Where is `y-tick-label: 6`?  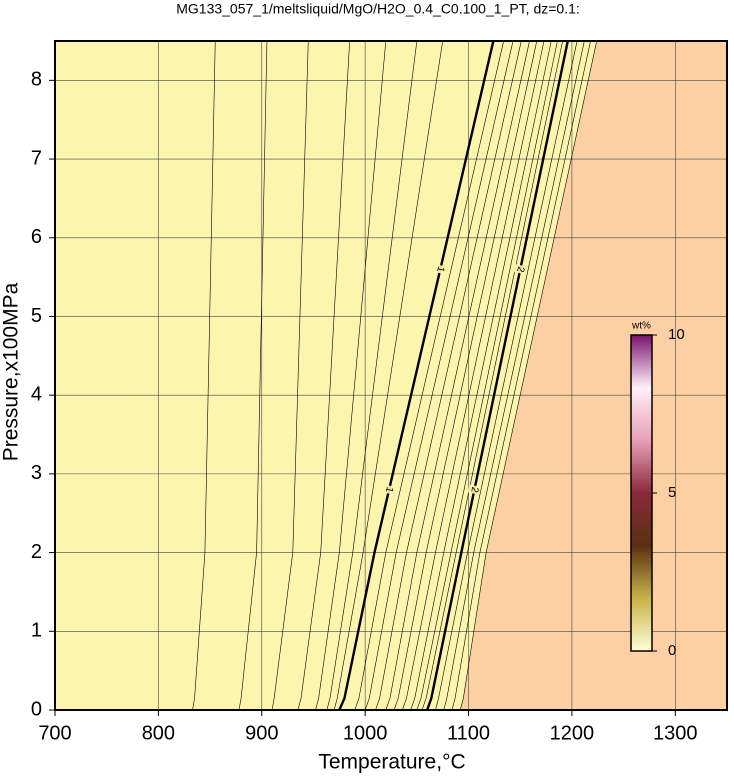 y-tick-label: 6 is located at coordinates (36, 237).